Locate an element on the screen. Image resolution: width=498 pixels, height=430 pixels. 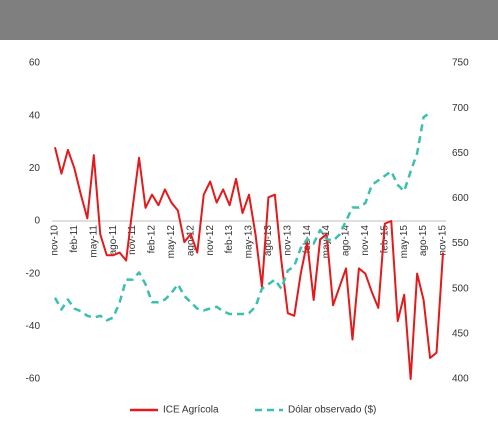
legend-label: Dólar observado ($) is located at coordinates (332, 410).